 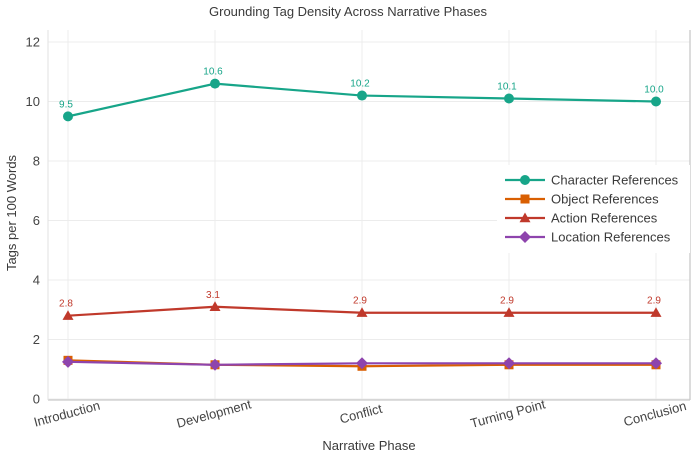 What do you see at coordinates (361, 414) in the screenshot?
I see `x-tick-label: Conflict` at bounding box center [361, 414].